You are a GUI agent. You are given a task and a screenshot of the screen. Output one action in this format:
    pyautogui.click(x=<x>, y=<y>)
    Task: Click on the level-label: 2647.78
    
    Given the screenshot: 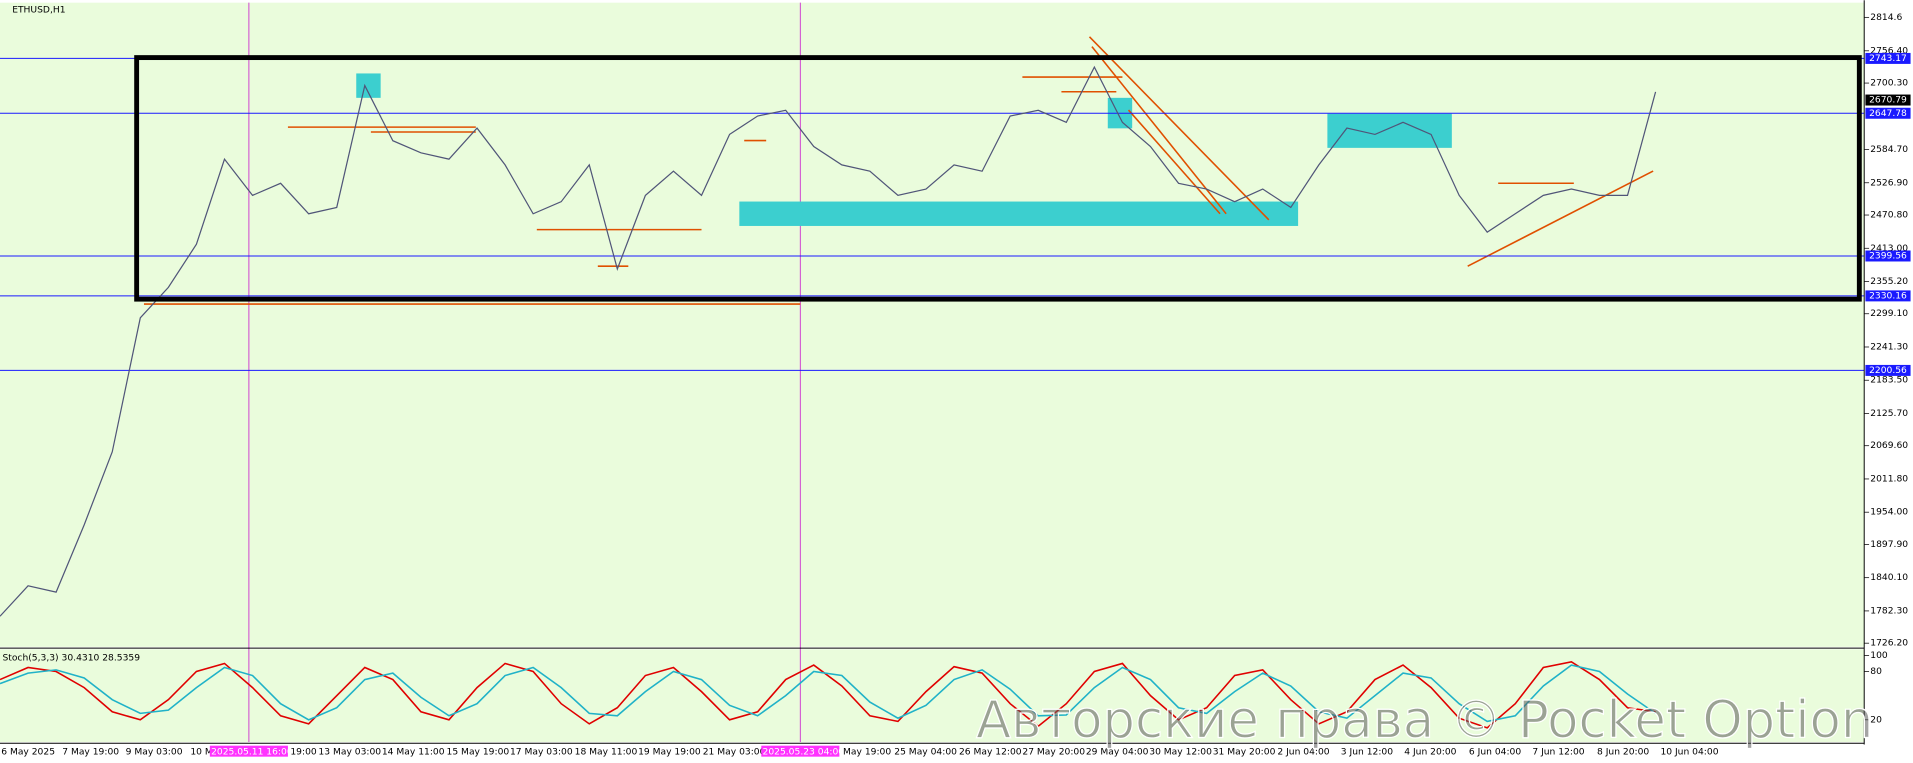 What is the action you would take?
    pyautogui.click(x=1888, y=114)
    